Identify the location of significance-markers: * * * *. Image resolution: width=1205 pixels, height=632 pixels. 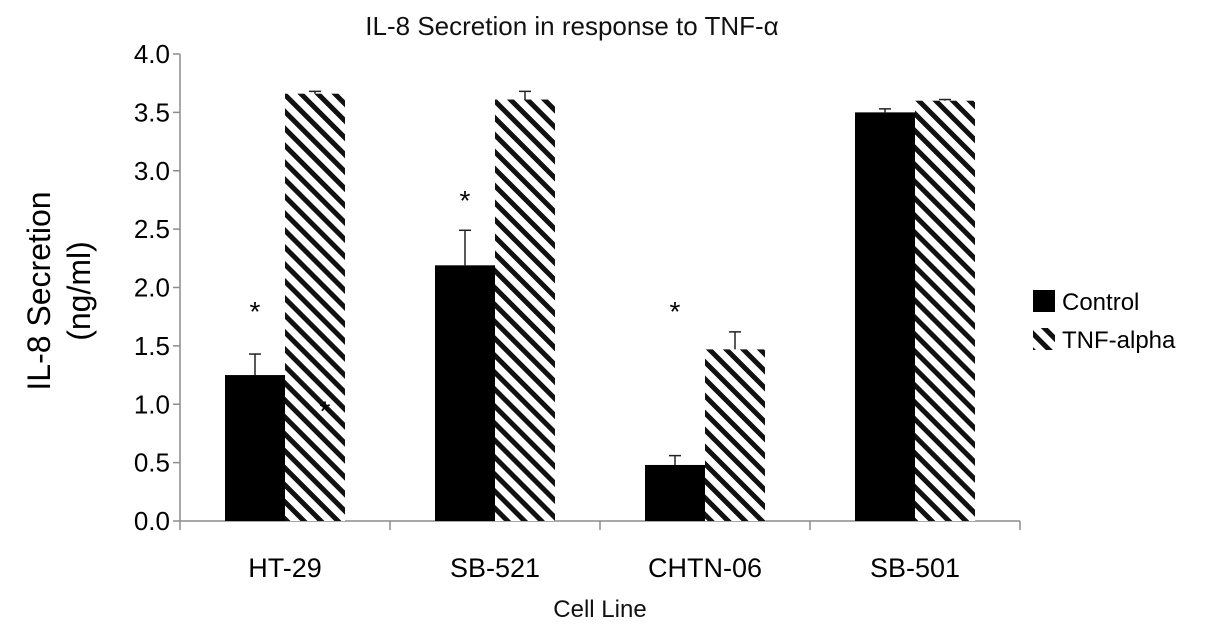
(465, 305).